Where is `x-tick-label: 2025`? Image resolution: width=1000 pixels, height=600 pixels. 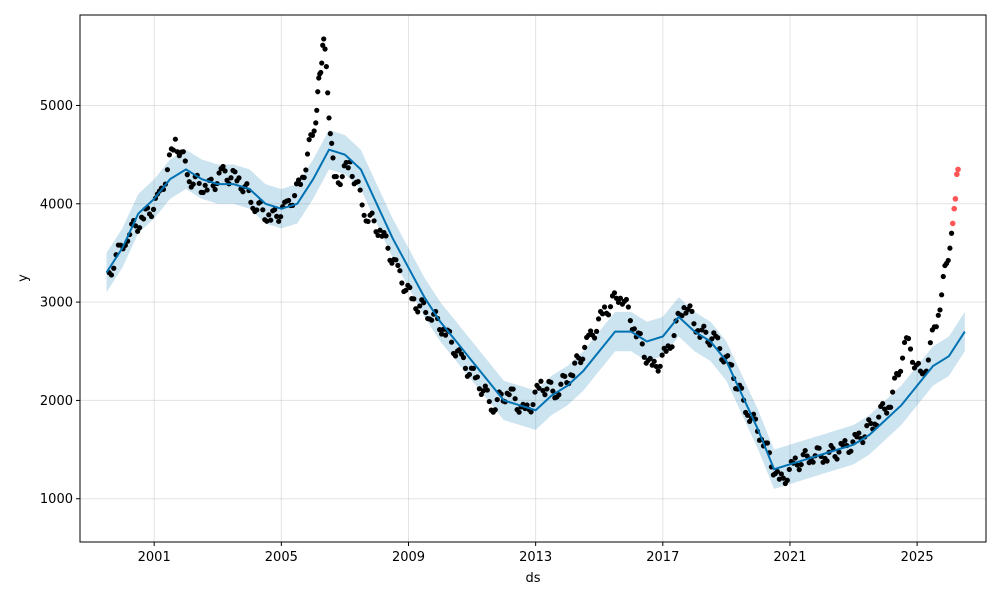
x-tick-label: 2025 is located at coordinates (917, 557).